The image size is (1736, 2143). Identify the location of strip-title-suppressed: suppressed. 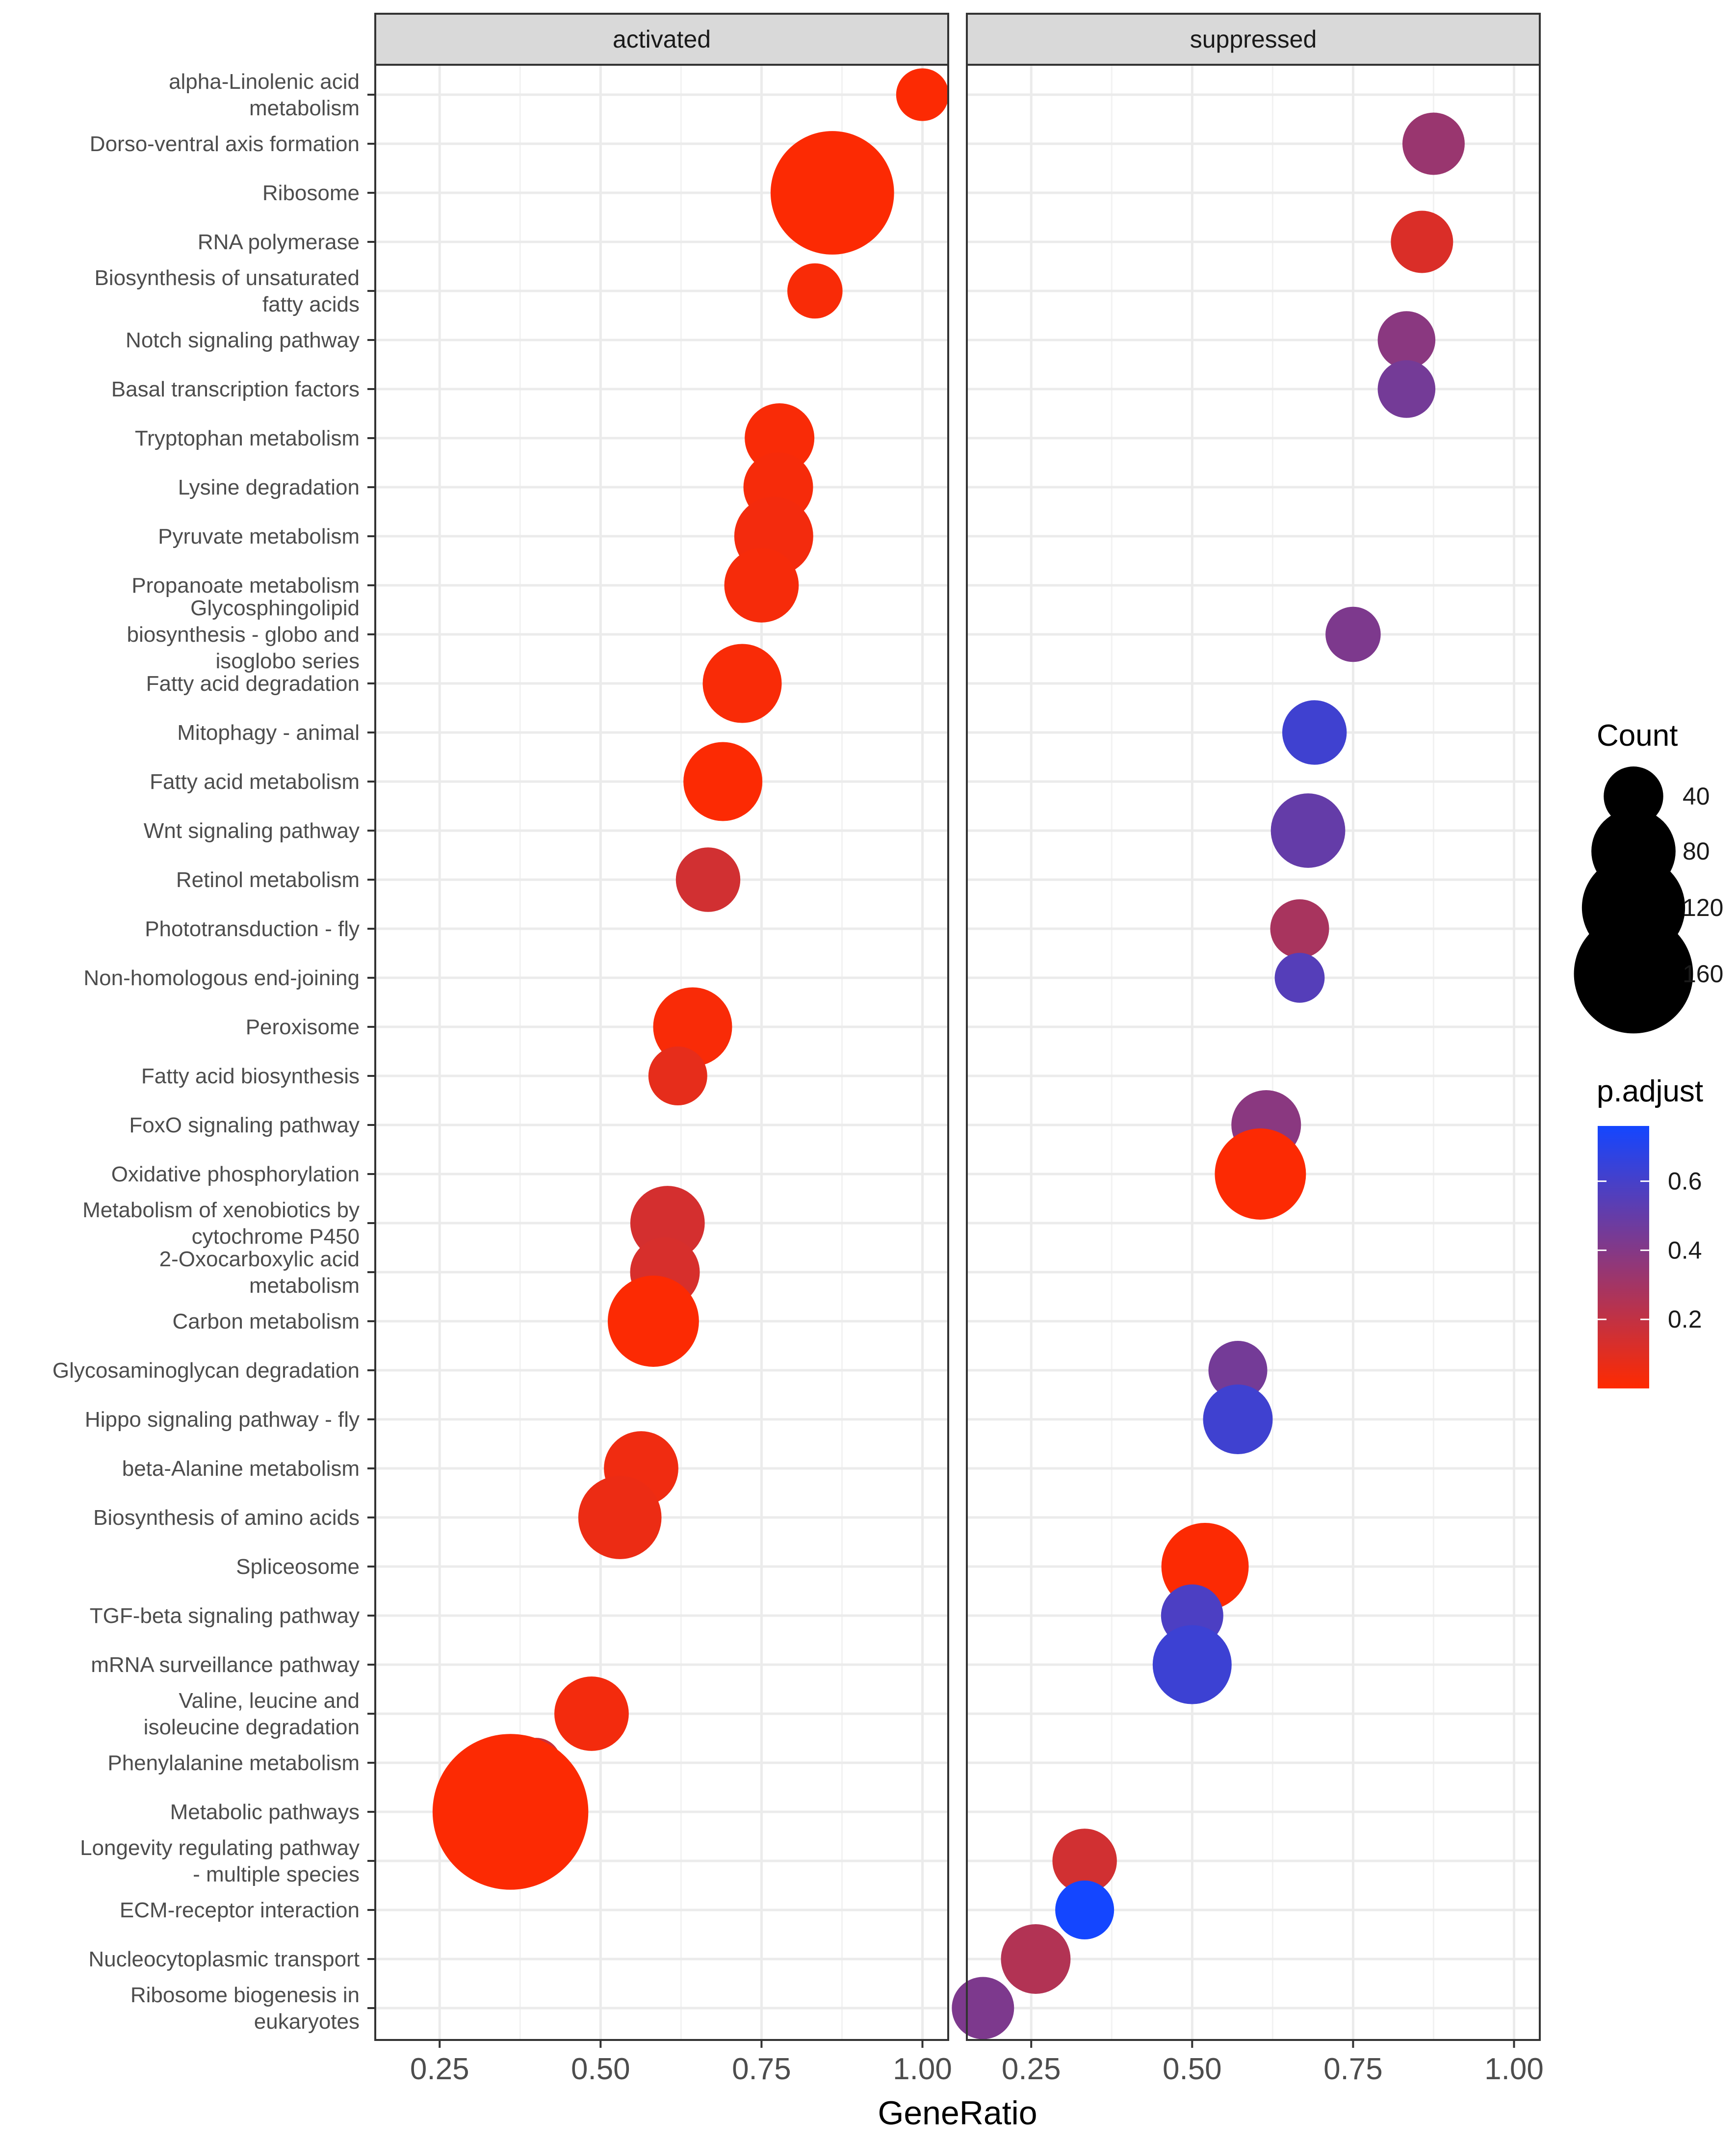
(1253, 39).